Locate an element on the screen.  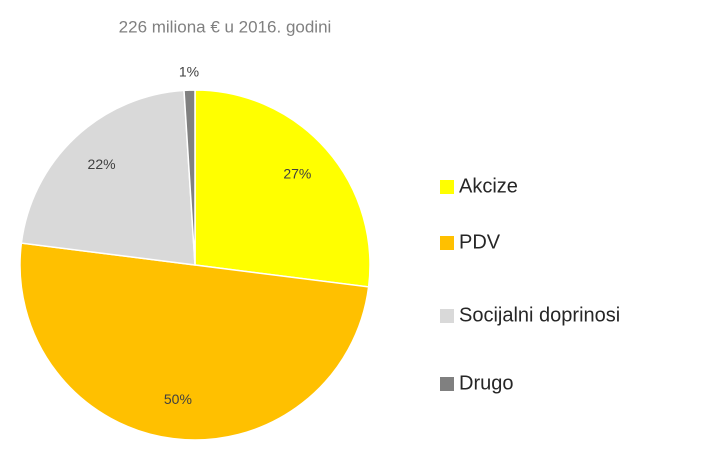
legend-label: Akcize is located at coordinates (488, 186).